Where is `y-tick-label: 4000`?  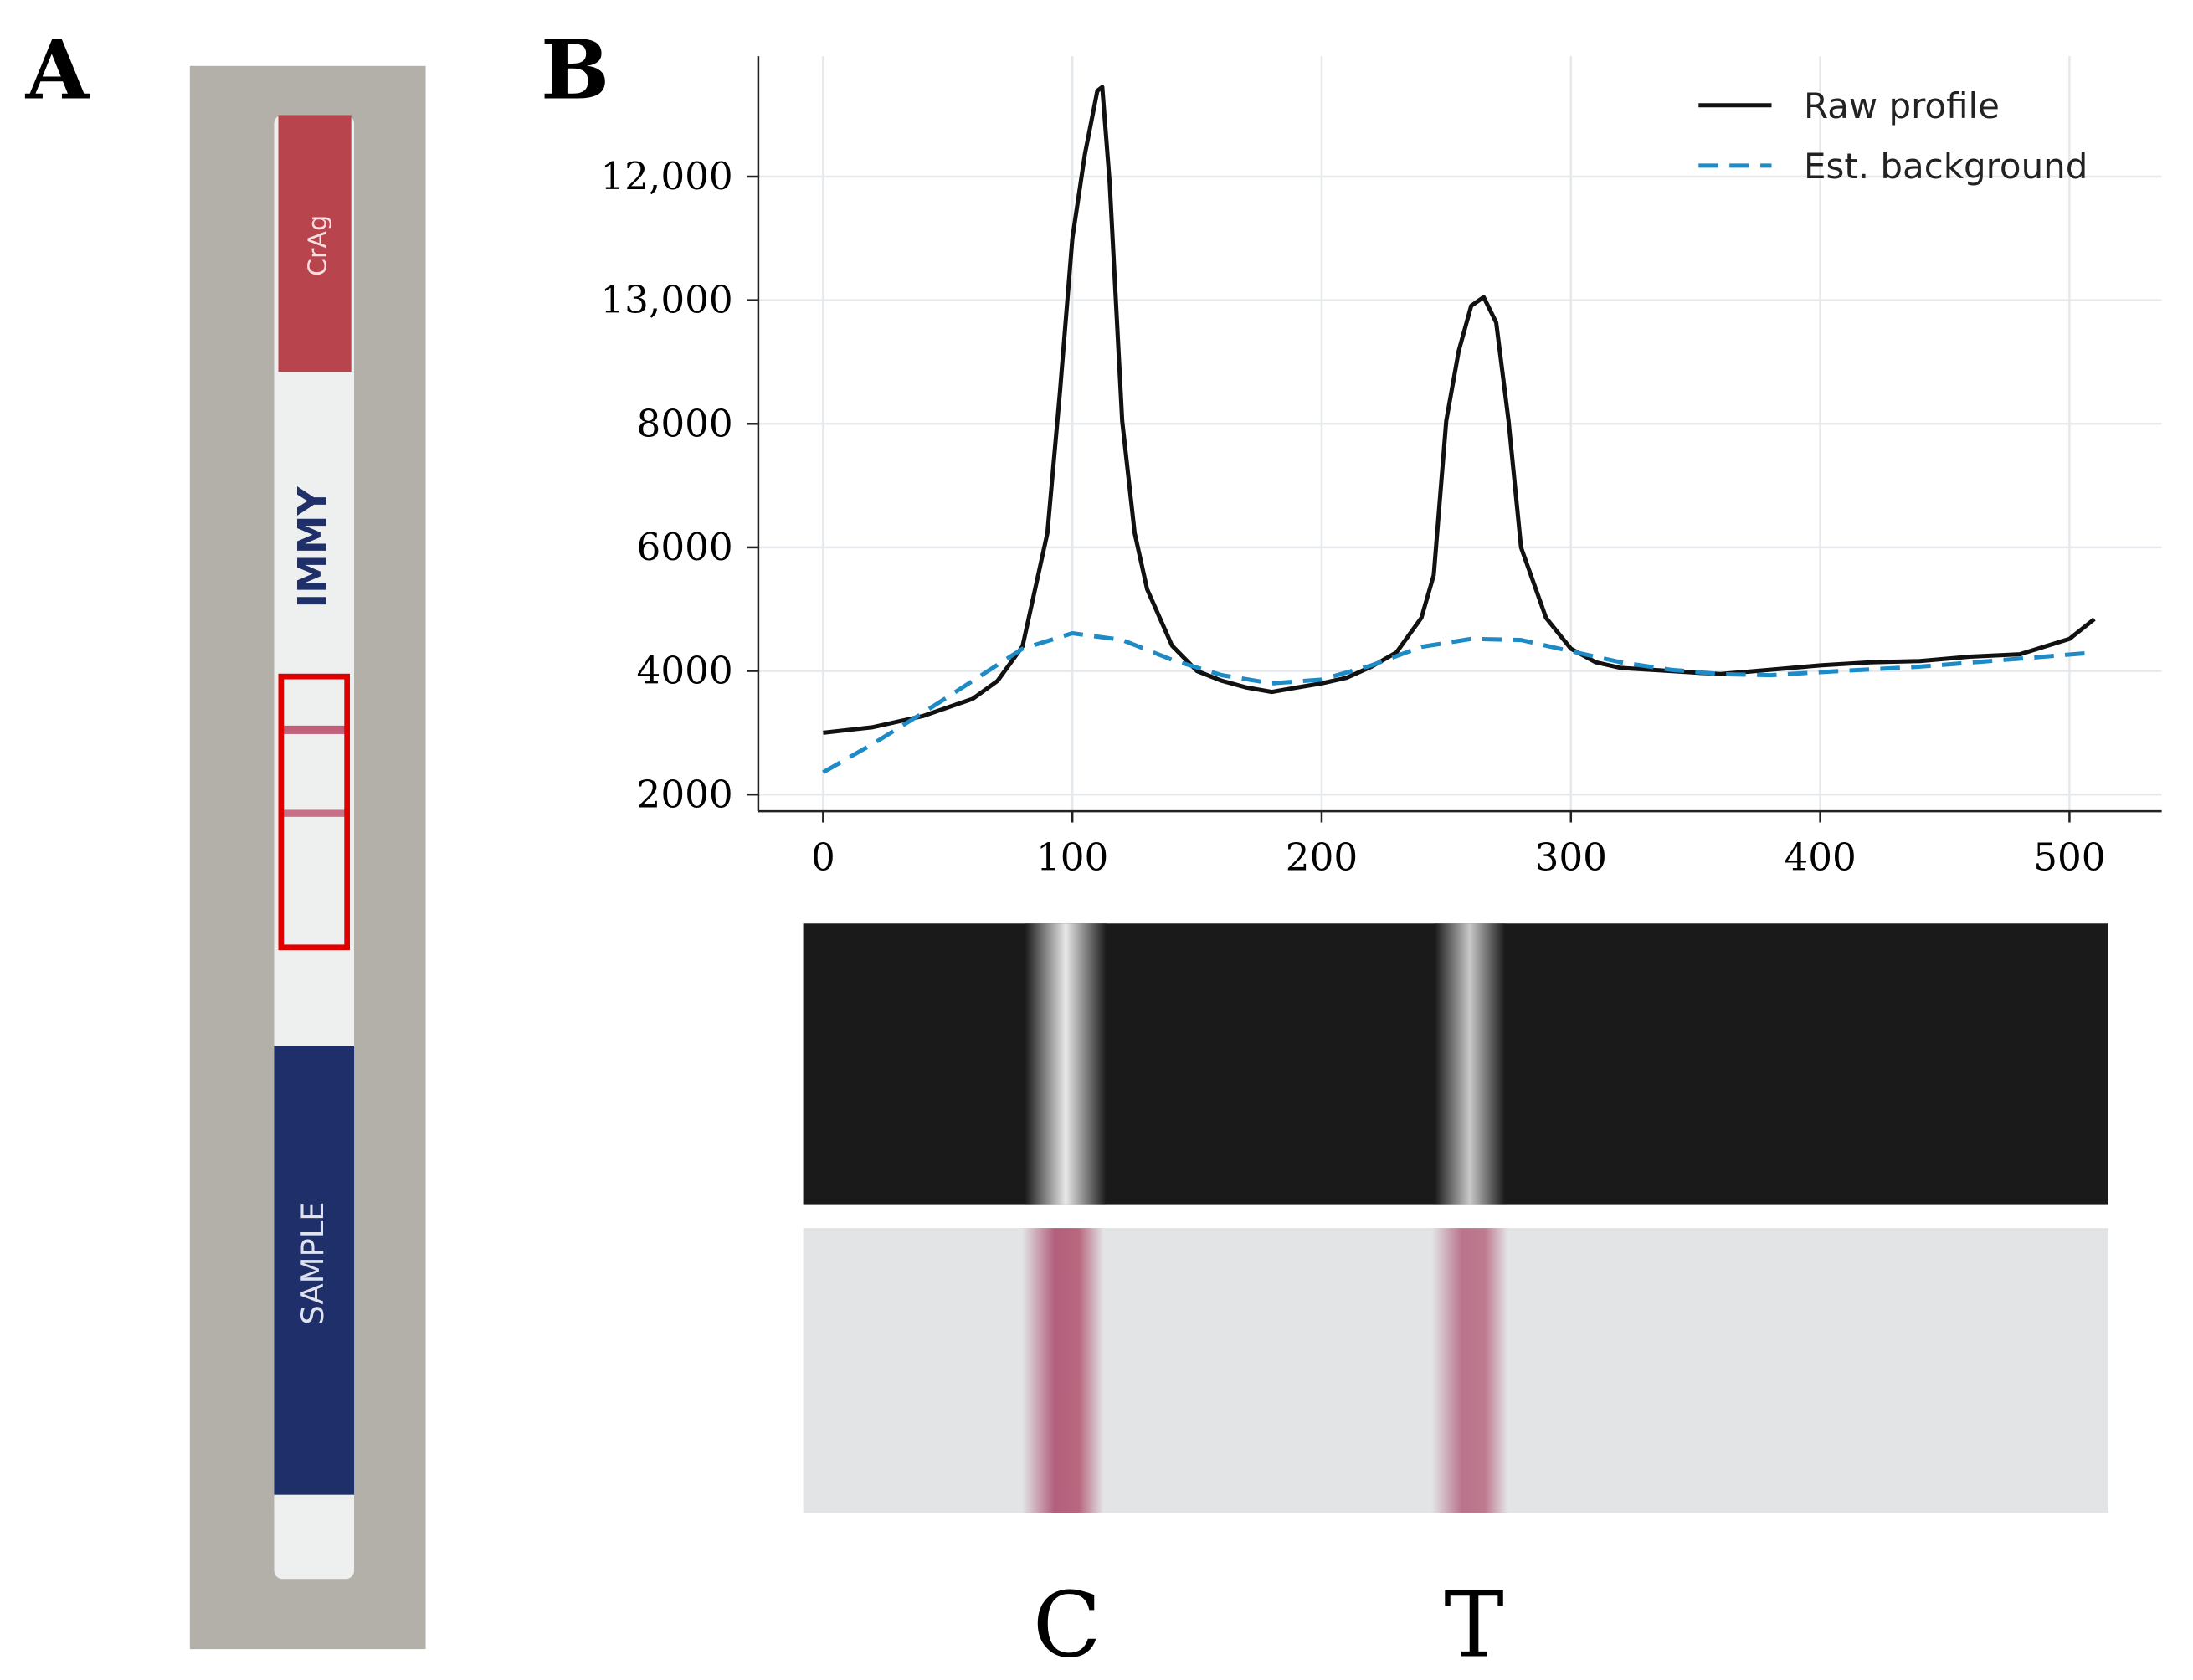 y-tick-label: 4000 is located at coordinates (685, 671).